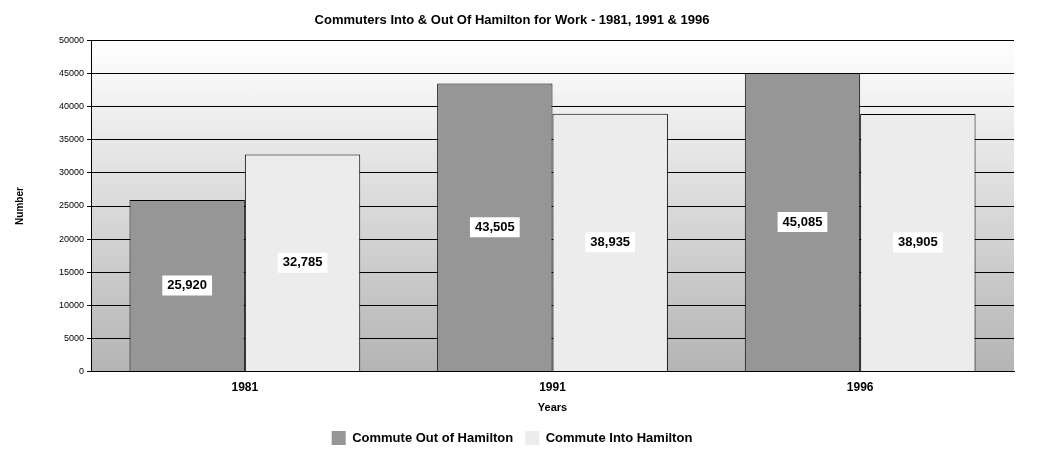 The width and height of the screenshot is (1039, 460). I want to click on y-tick-label: 5000, so click(74, 337).